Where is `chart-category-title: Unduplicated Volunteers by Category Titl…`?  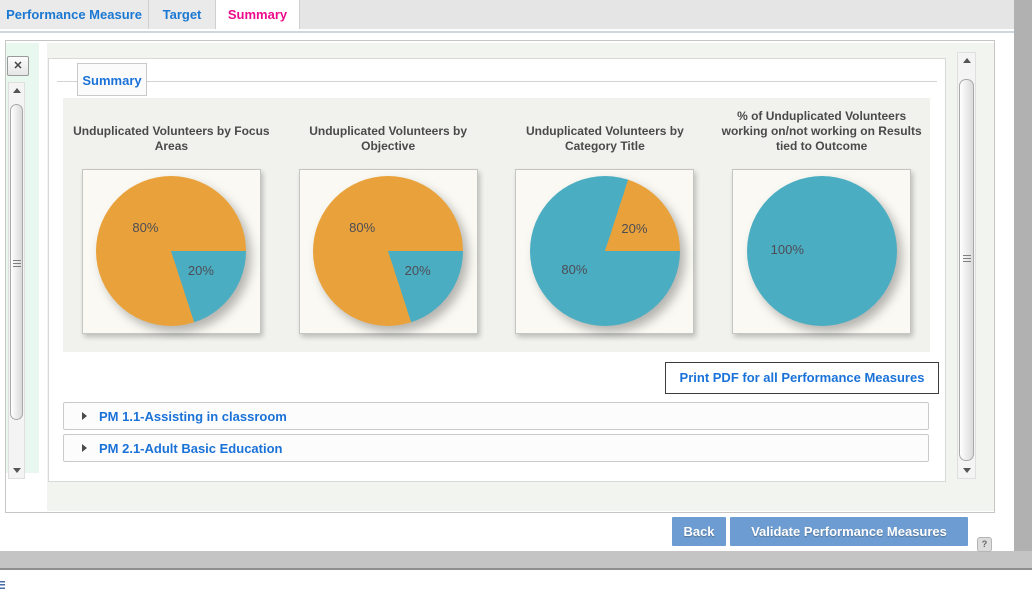 chart-category-title: Unduplicated Volunteers by Category Titl… is located at coordinates (605, 225).